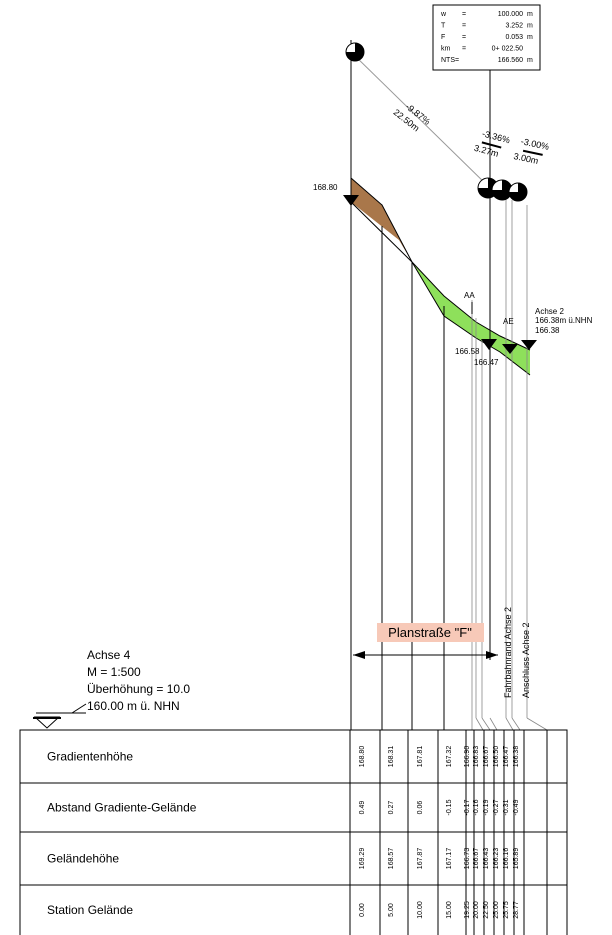  What do you see at coordinates (499, 454) in the screenshot?
I see `detail-verticals` at bounding box center [499, 454].